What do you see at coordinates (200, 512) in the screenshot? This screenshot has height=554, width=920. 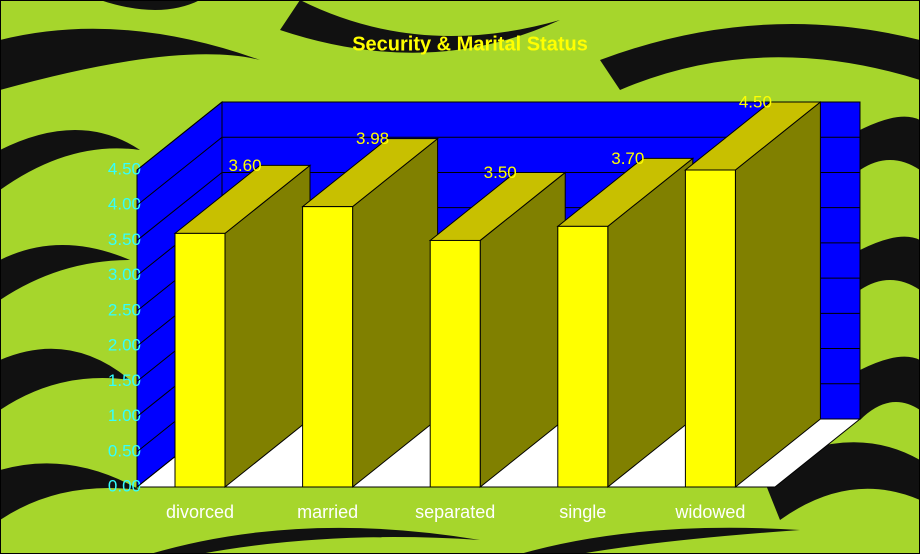 I see `x-tick-label: divorced` at bounding box center [200, 512].